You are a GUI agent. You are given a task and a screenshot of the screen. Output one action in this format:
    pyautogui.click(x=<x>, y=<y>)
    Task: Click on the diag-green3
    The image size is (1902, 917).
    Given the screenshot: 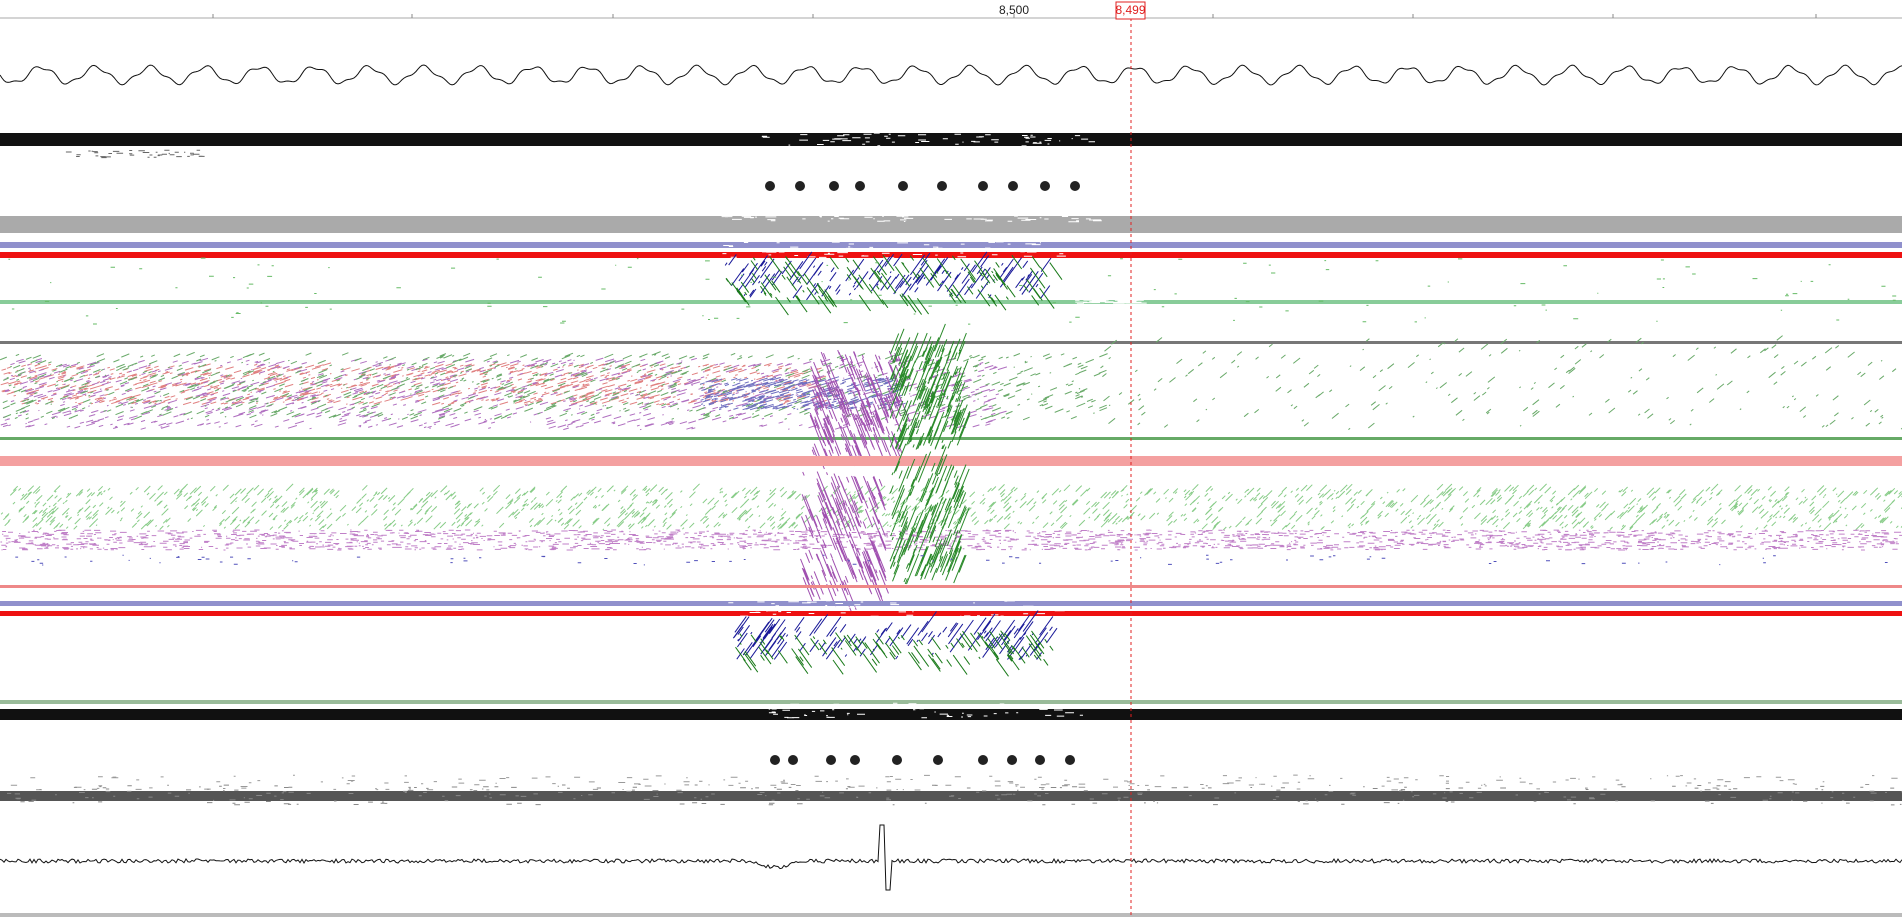 What is the action you would take?
    pyautogui.click(x=929, y=514)
    